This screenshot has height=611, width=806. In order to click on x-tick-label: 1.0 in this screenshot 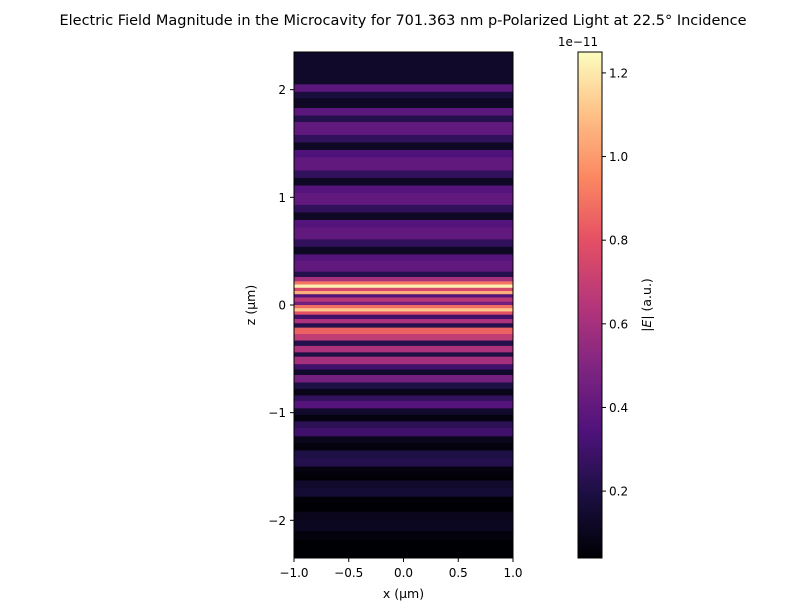, I will do `click(512, 573)`.